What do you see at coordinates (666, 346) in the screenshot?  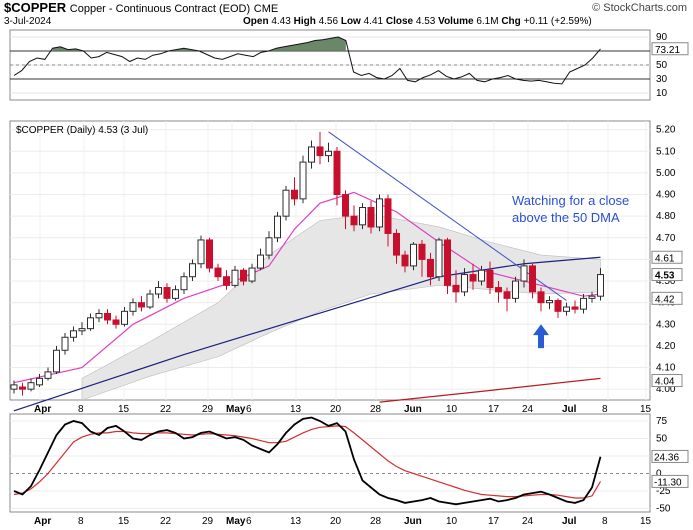 I see `price-tick-label: 4.20` at bounding box center [666, 346].